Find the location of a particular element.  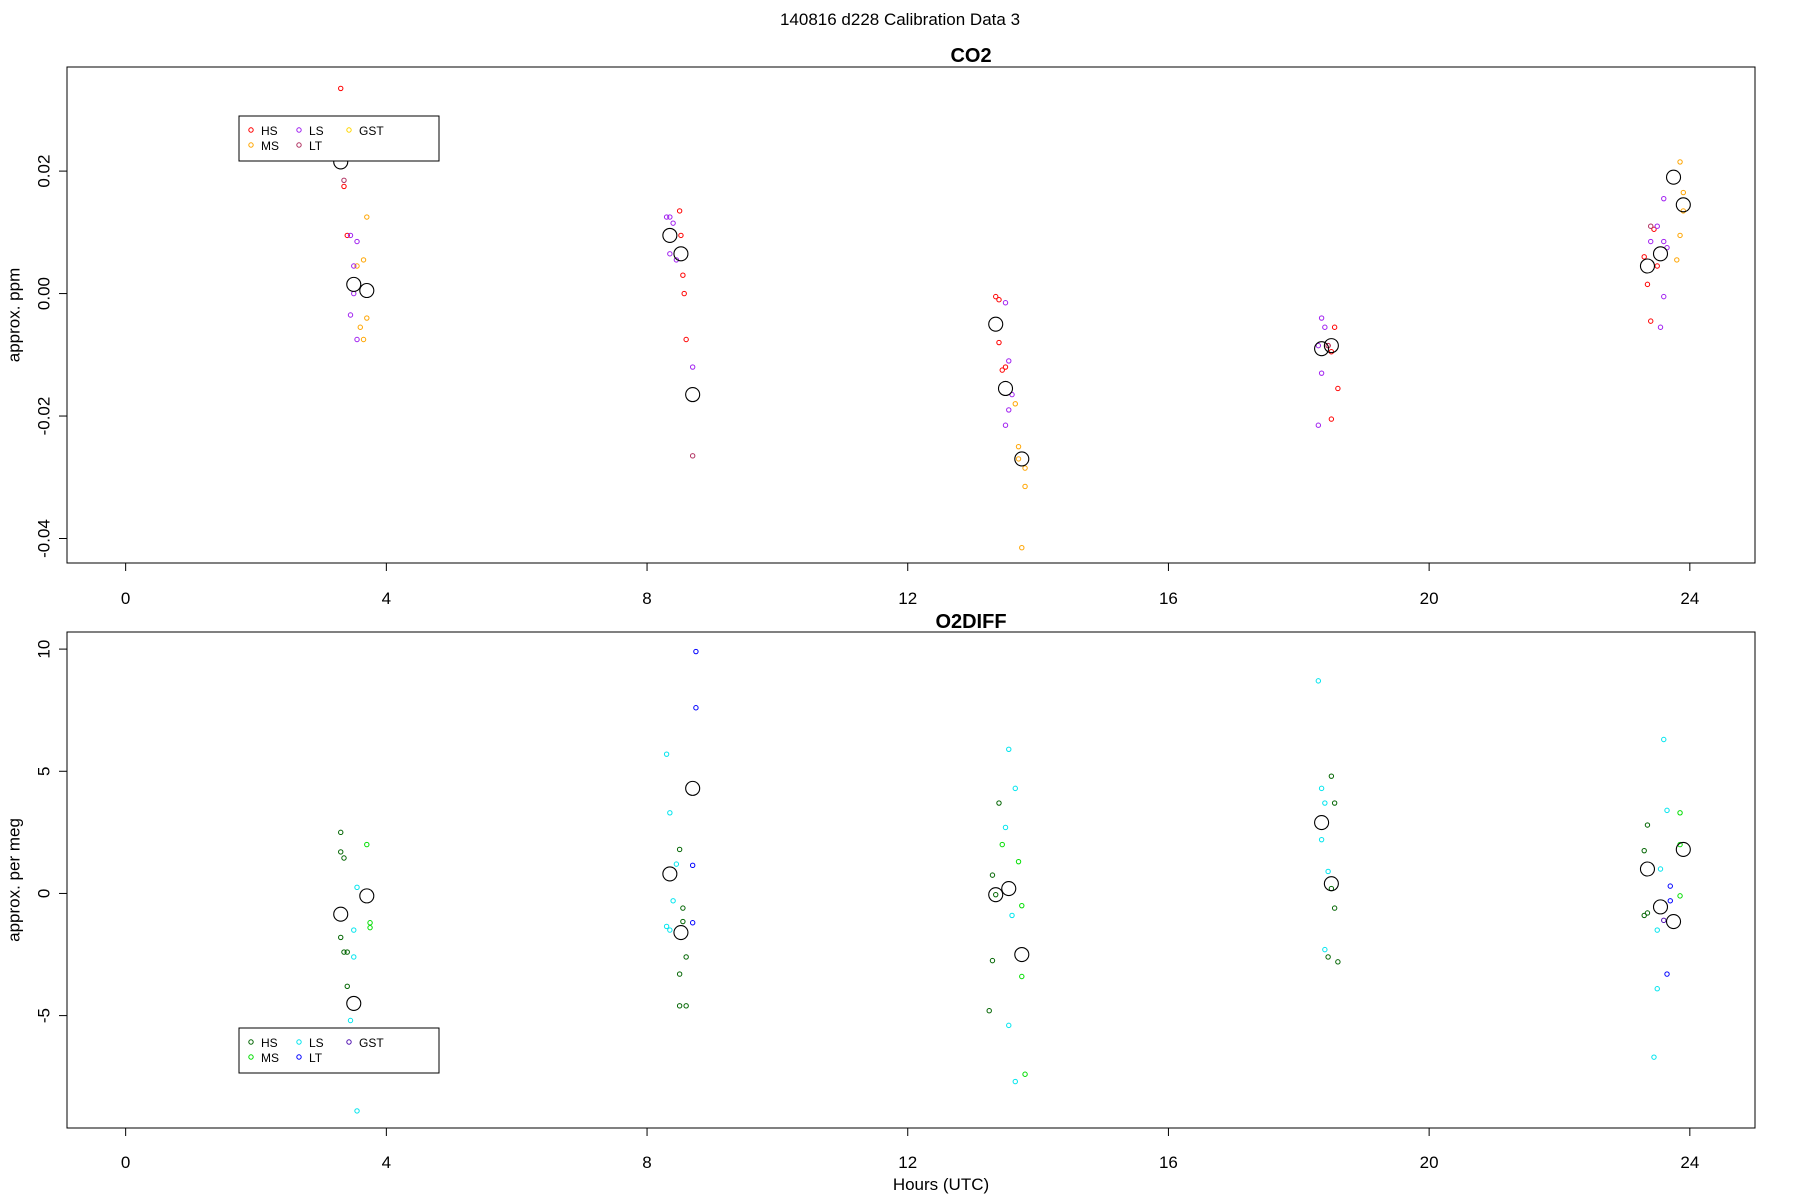

legend-label: HS is located at coordinates (269, 1043).